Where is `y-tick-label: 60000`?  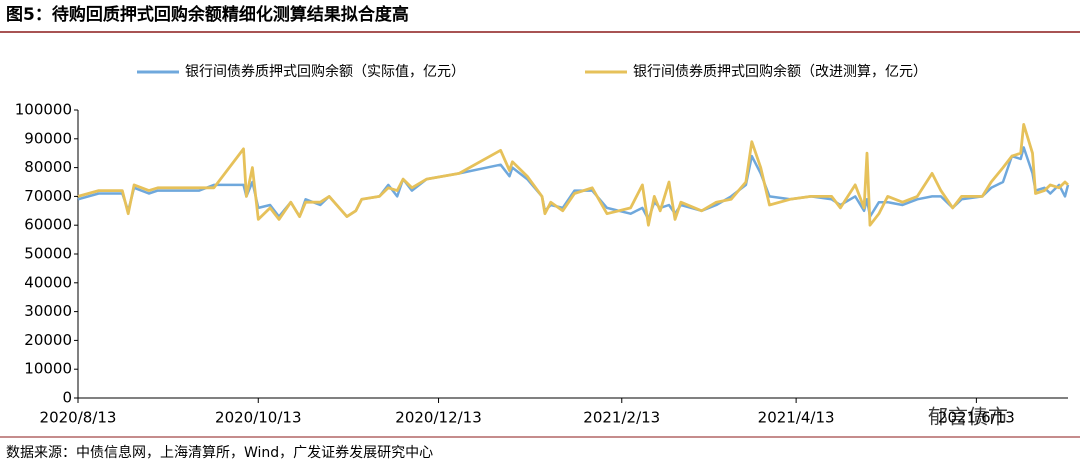 y-tick-label: 60000 is located at coordinates (48, 225).